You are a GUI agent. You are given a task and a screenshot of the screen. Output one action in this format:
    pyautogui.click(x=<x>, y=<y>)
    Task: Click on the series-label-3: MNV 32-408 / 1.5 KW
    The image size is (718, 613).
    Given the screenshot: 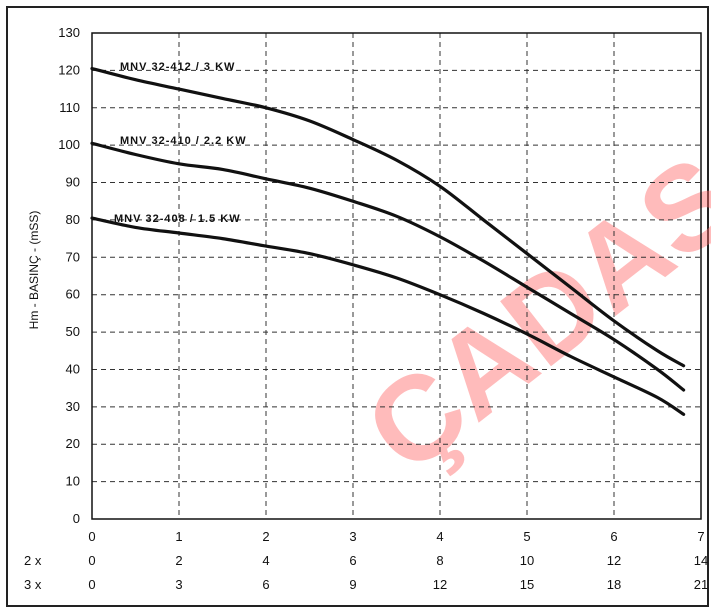 What is the action you would take?
    pyautogui.click(x=177, y=219)
    